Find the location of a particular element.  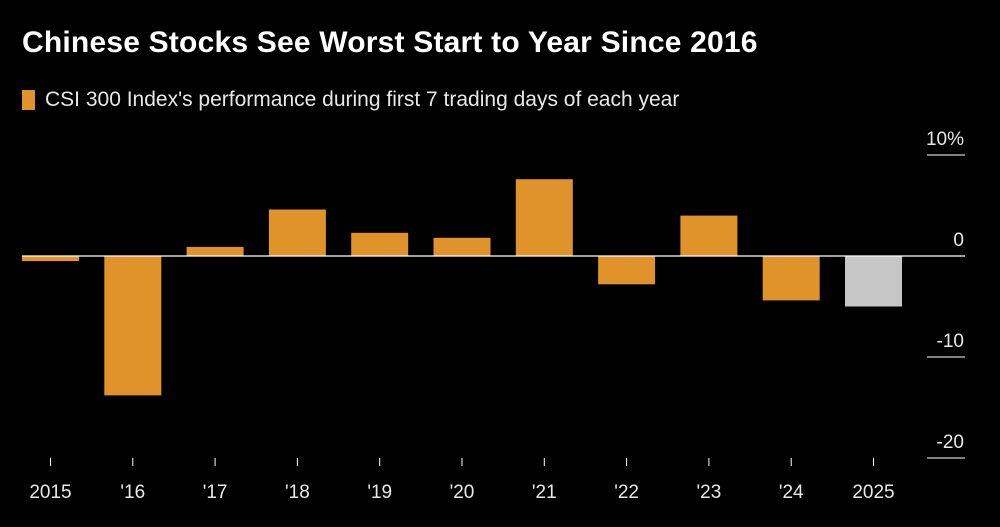

y-tick-label-2: -10 is located at coordinates (950, 341).